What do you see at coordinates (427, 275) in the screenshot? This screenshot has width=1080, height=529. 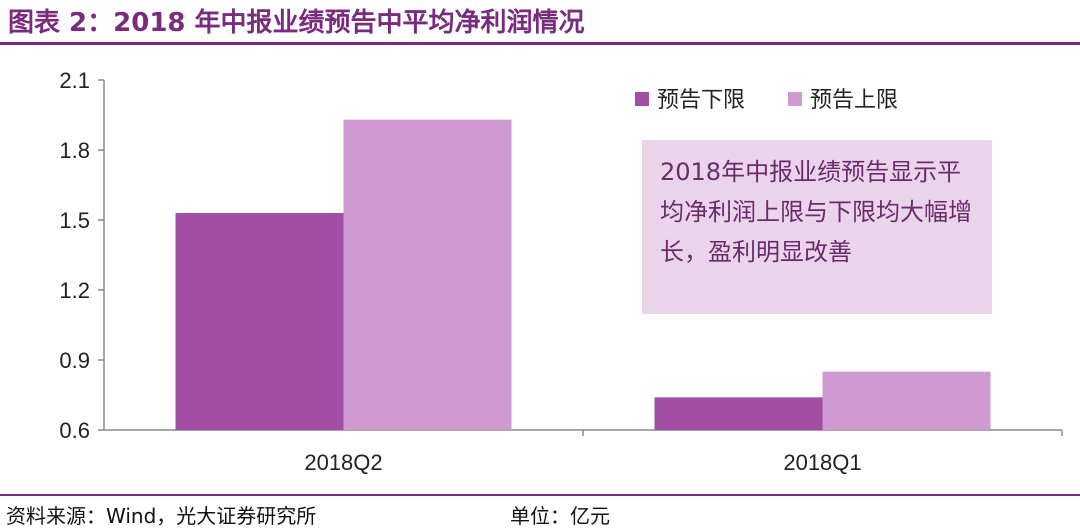 I see `bar-upper-2018Q2` at bounding box center [427, 275].